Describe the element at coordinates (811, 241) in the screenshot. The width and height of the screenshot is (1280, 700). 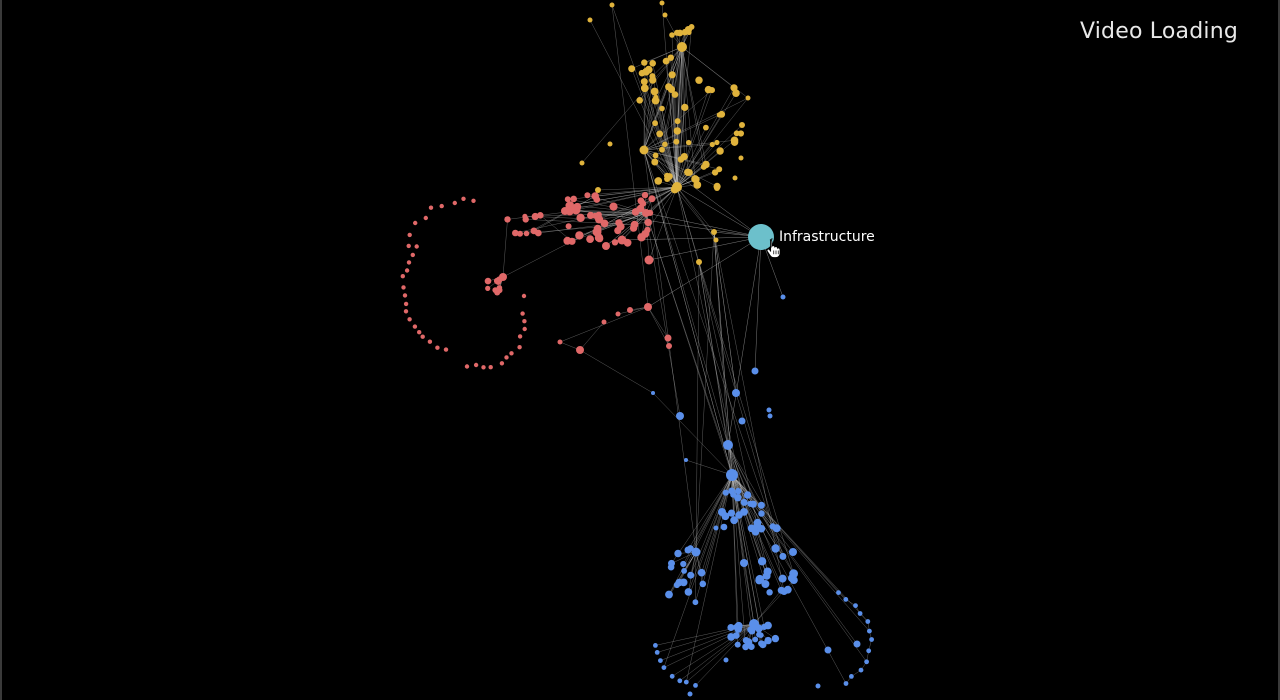
I see `highlighted-node-group: Infrastructure` at that location.